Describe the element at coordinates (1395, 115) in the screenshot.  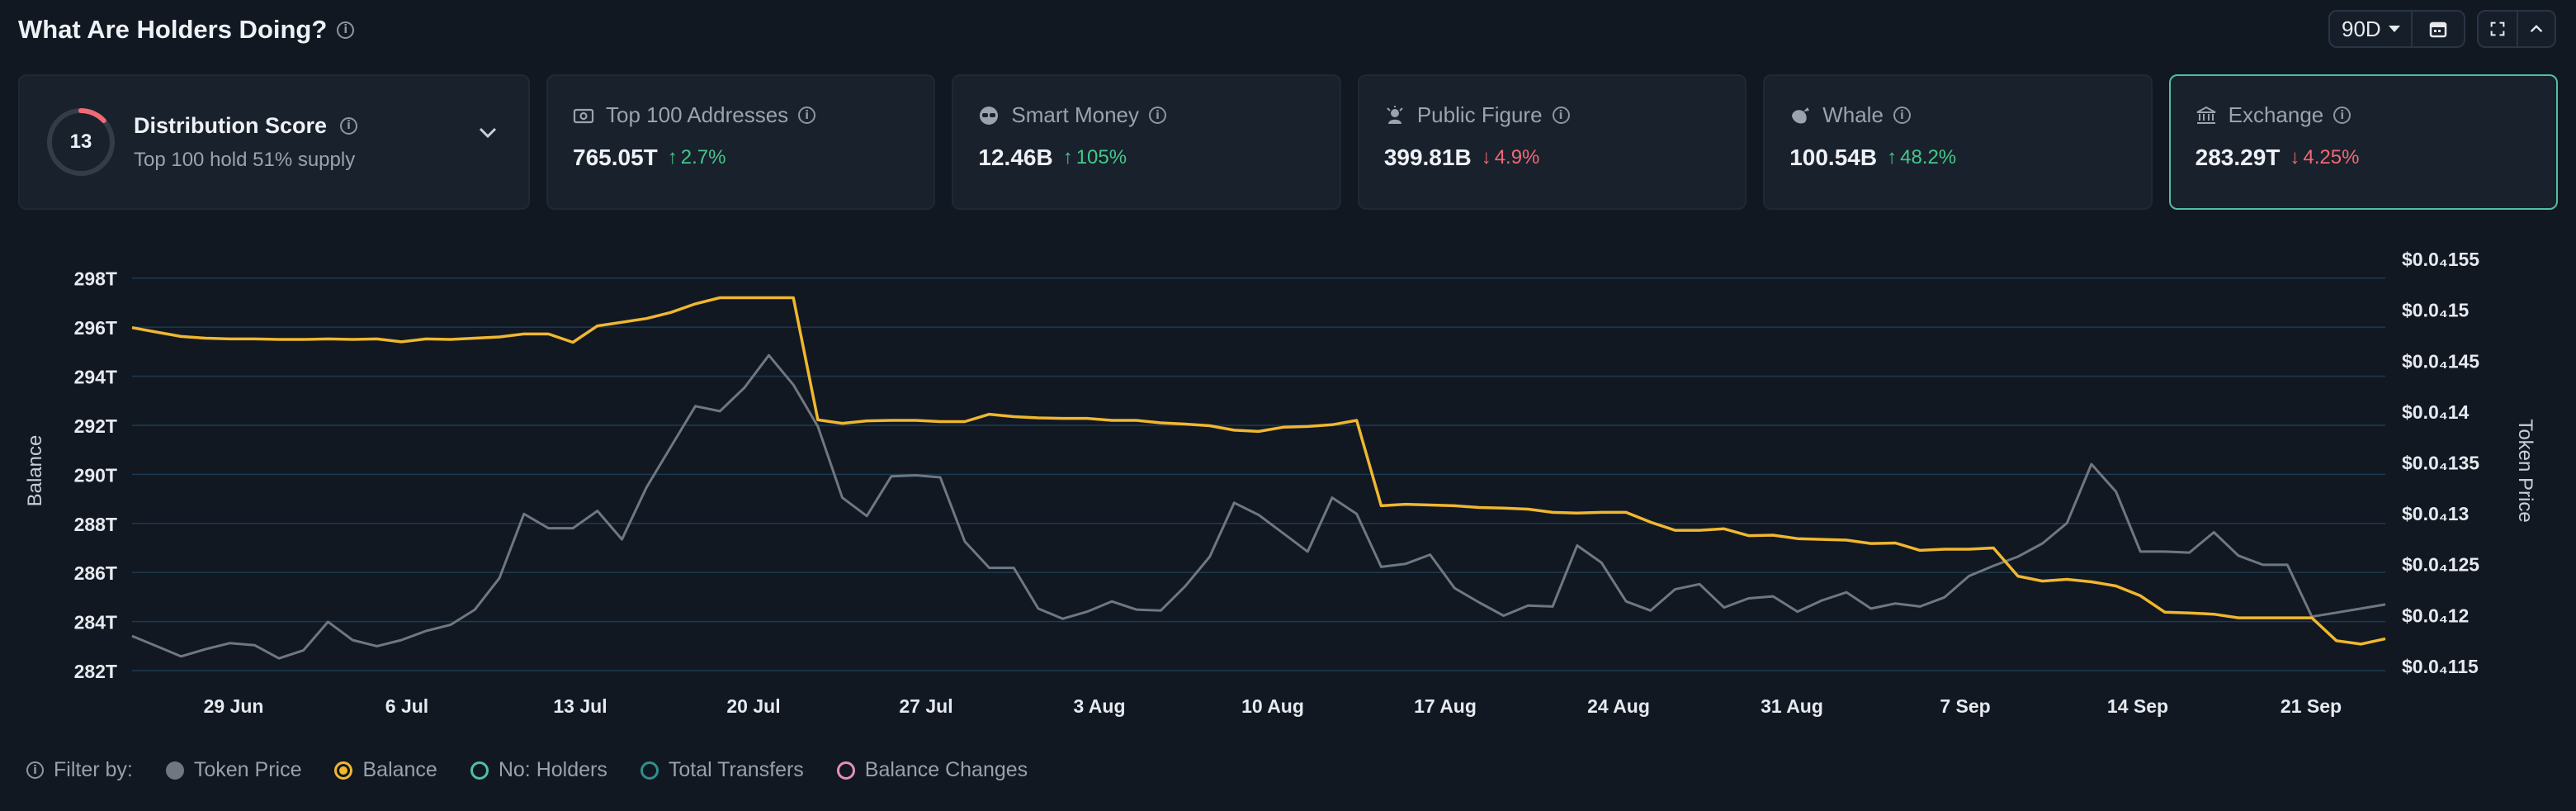
I see `public-figure-icon` at that location.